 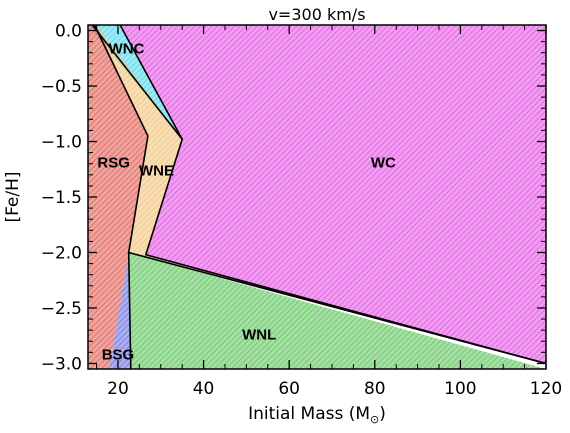 I want to click on x-tick-label: 20, so click(x=118, y=389).